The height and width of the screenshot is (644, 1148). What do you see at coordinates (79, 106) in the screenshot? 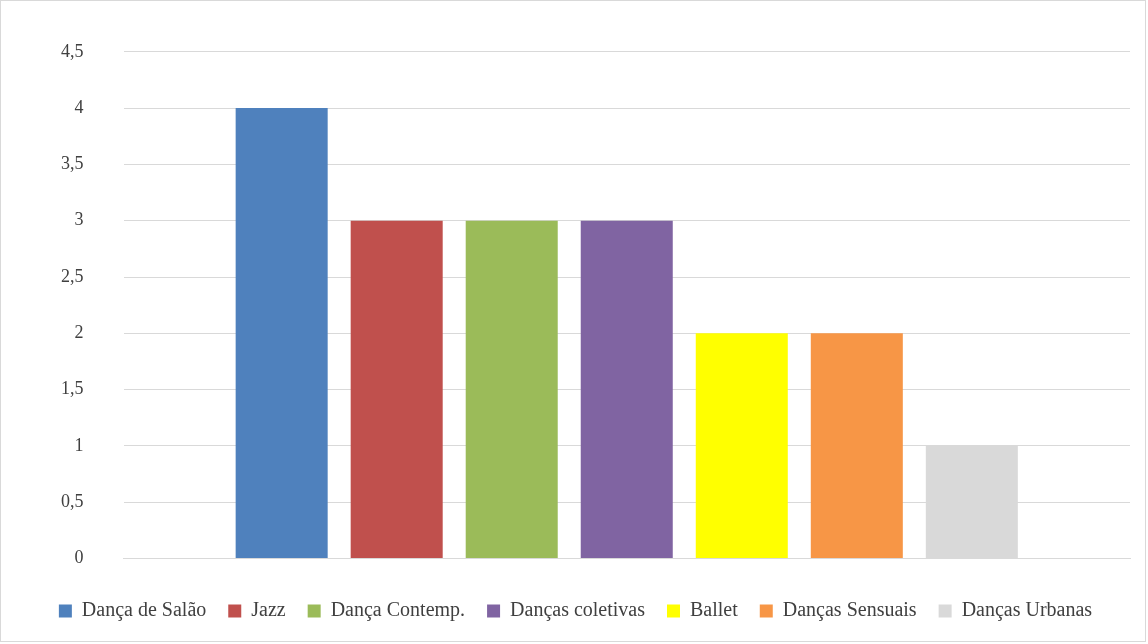
I see `y-tick-label: 4` at bounding box center [79, 106].